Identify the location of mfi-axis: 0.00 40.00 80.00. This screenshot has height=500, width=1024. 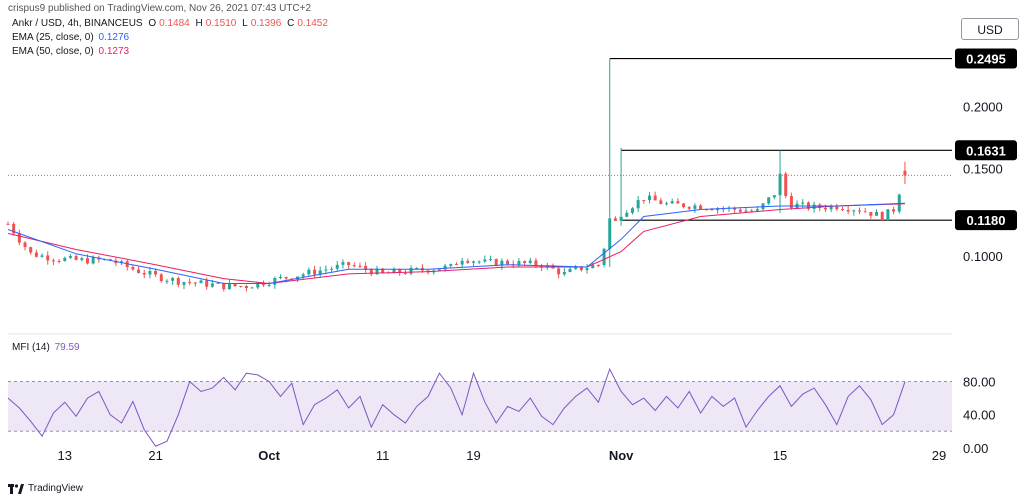
(979, 415).